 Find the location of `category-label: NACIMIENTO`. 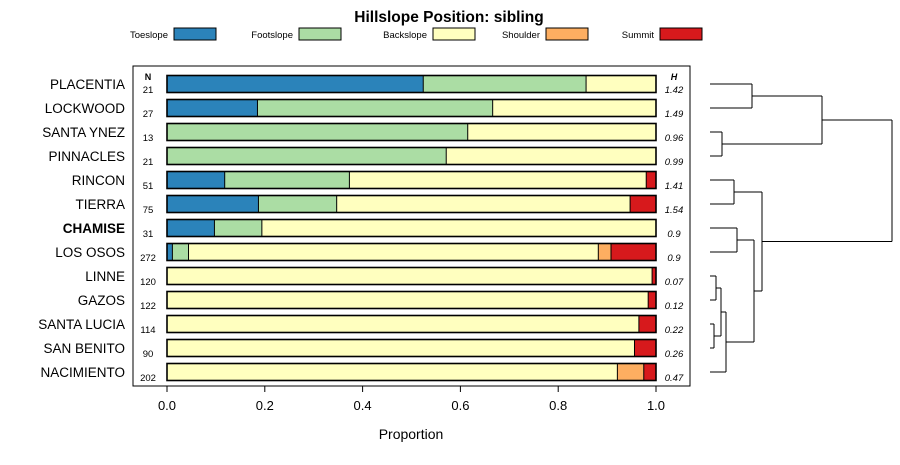

category-label: NACIMIENTO is located at coordinates (82, 372).